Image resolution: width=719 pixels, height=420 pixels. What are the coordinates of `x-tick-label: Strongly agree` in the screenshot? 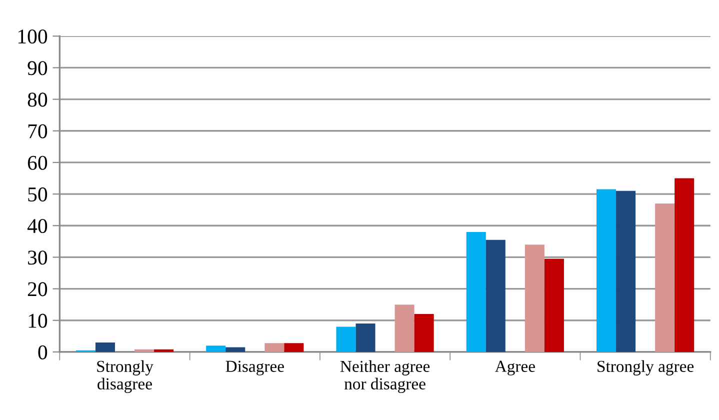 It's located at (646, 368).